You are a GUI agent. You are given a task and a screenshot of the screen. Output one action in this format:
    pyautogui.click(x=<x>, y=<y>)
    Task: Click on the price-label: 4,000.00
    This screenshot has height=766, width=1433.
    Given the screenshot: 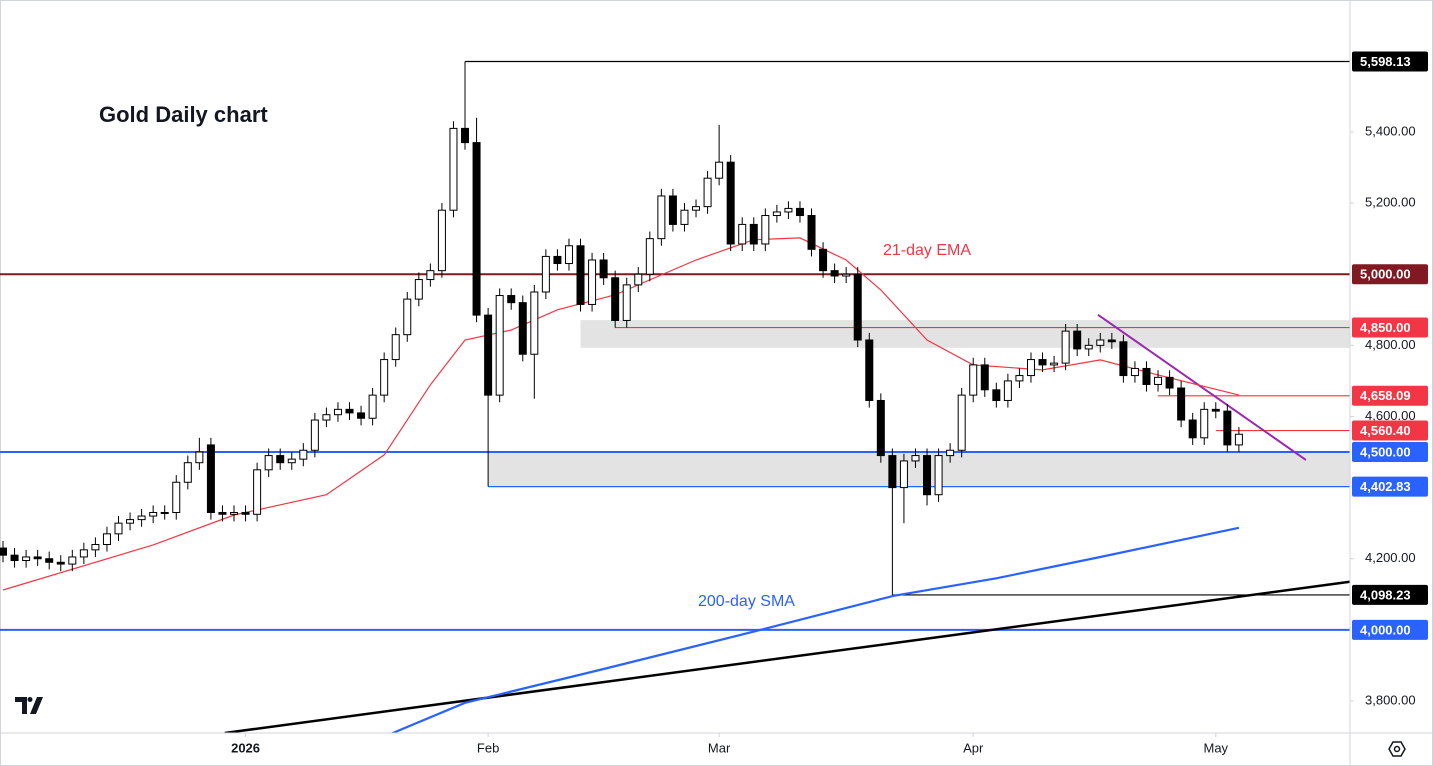 What is the action you would take?
    pyautogui.click(x=1385, y=629)
    